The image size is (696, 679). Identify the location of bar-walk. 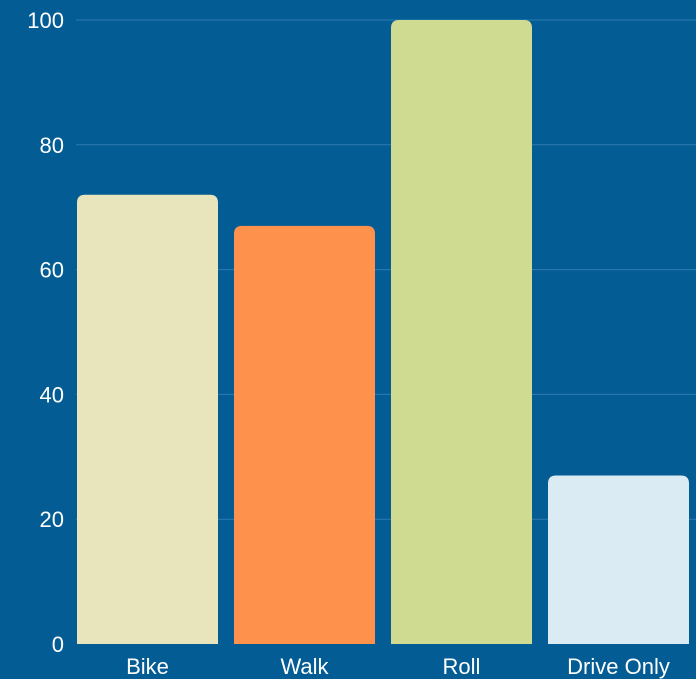
(304, 435).